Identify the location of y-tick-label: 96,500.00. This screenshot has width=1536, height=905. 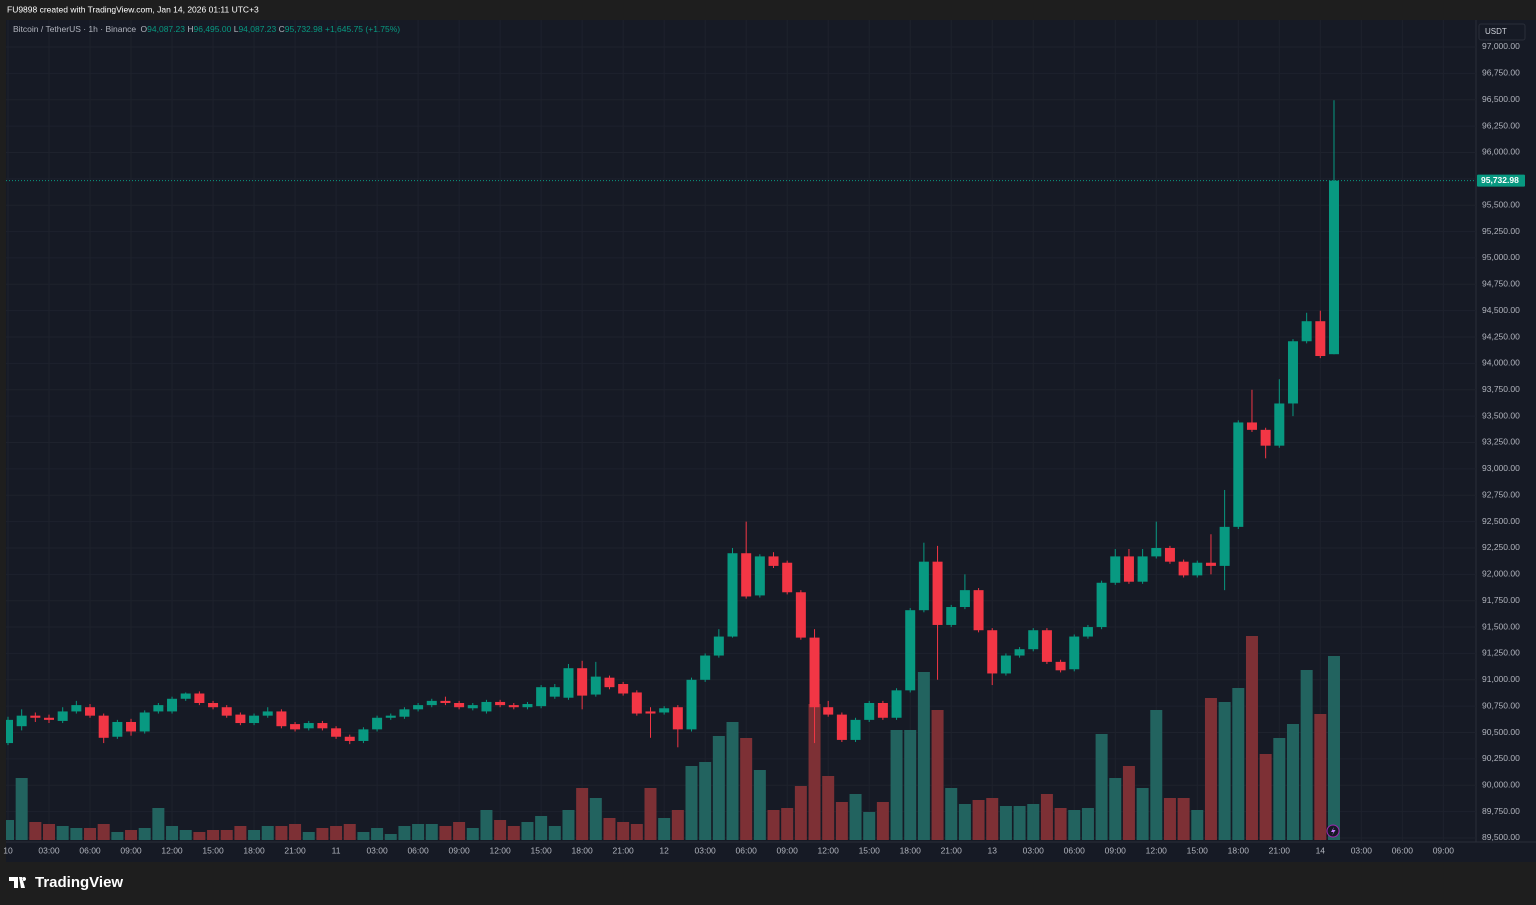
(1501, 99).